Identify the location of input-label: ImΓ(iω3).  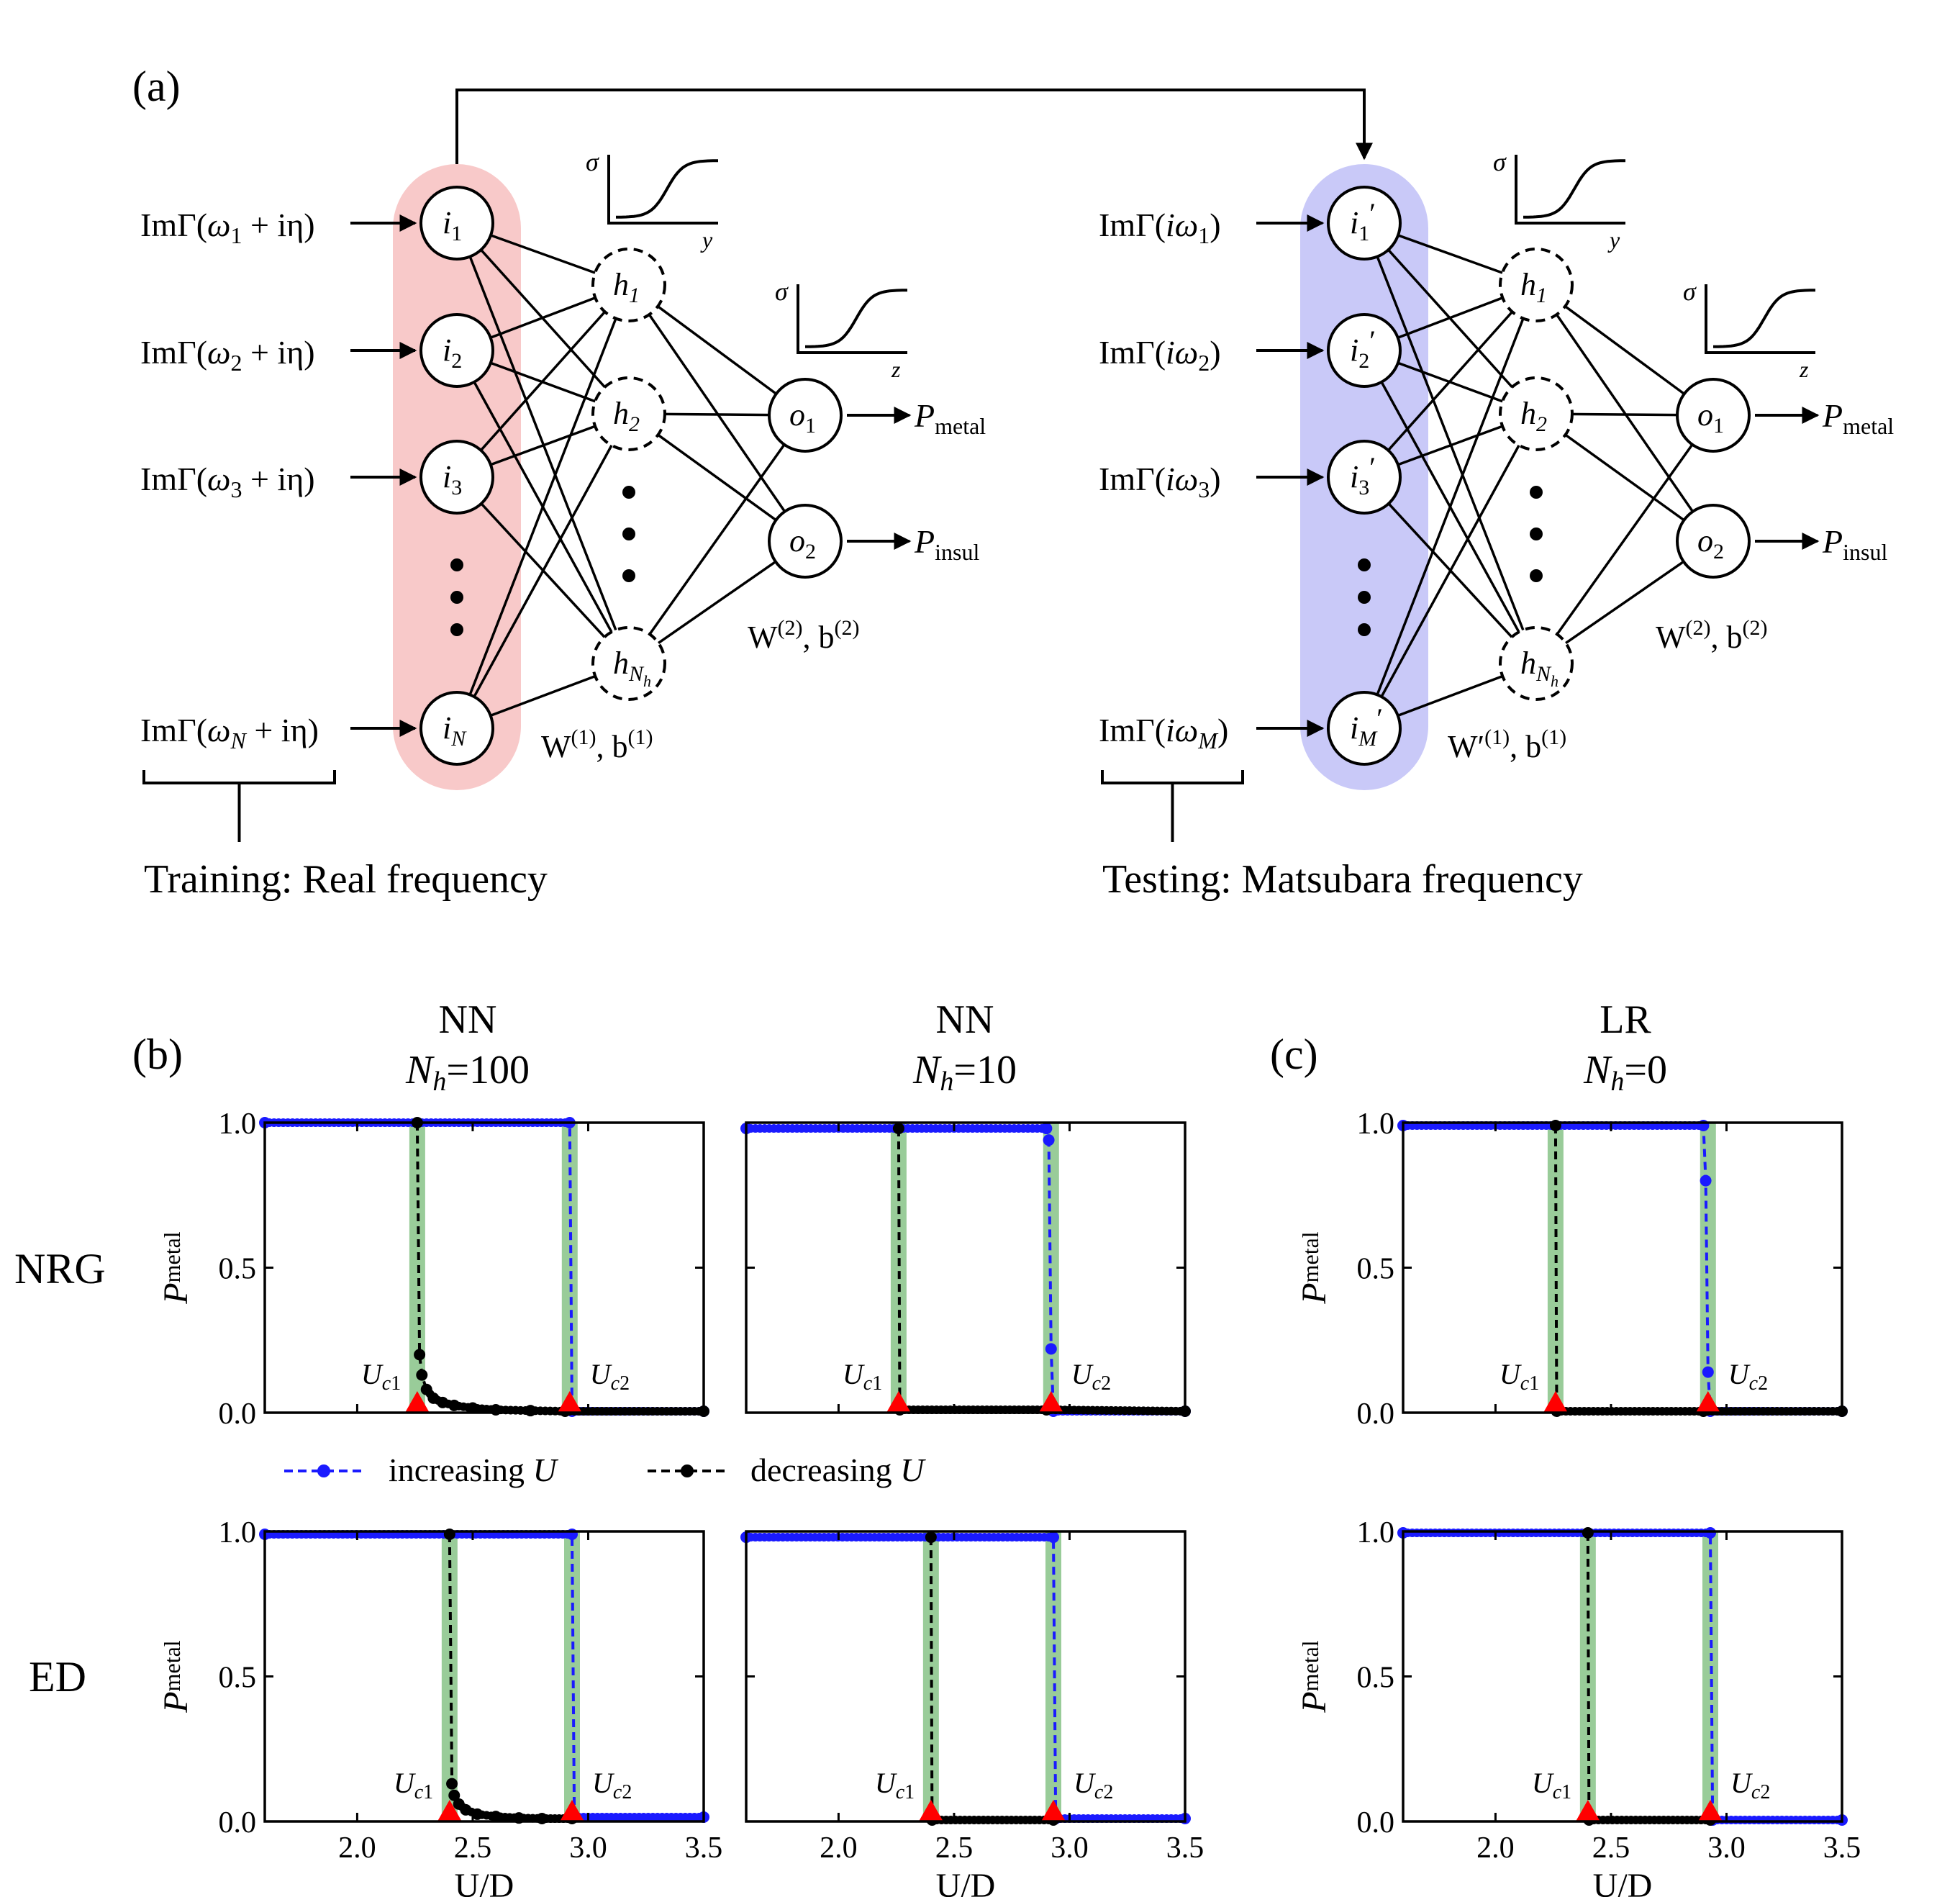
(1160, 482).